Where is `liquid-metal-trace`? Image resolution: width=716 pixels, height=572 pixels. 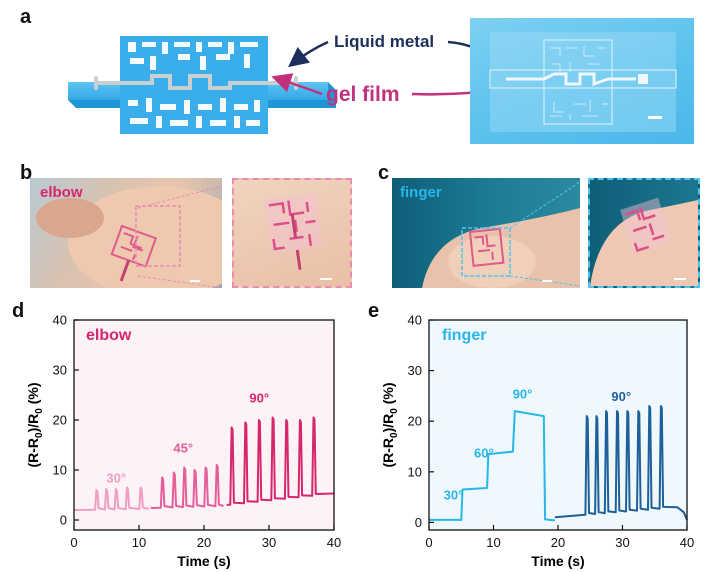 liquid-metal-trace is located at coordinates (196, 82).